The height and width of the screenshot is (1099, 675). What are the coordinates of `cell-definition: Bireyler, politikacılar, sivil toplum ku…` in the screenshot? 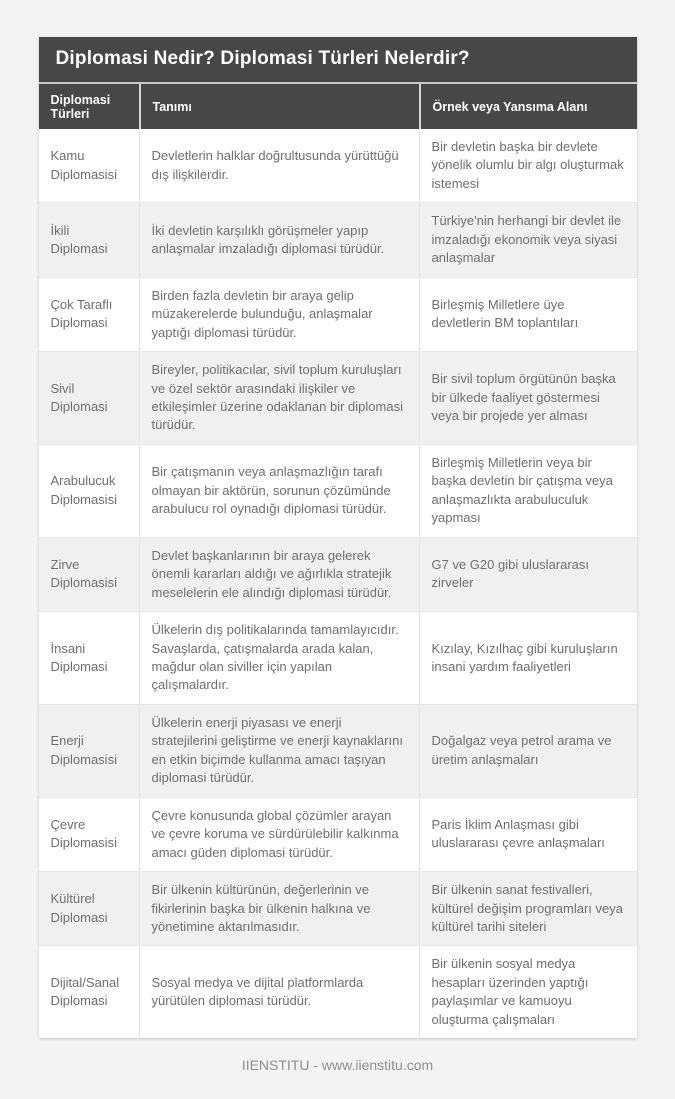 It's located at (278, 398).